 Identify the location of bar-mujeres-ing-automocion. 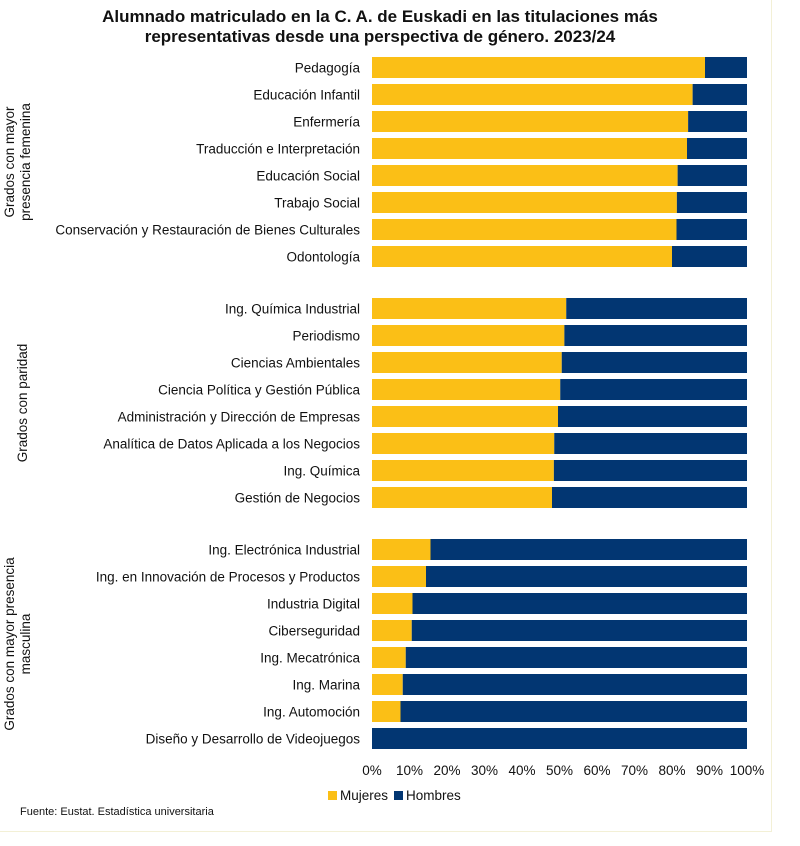
(386, 711).